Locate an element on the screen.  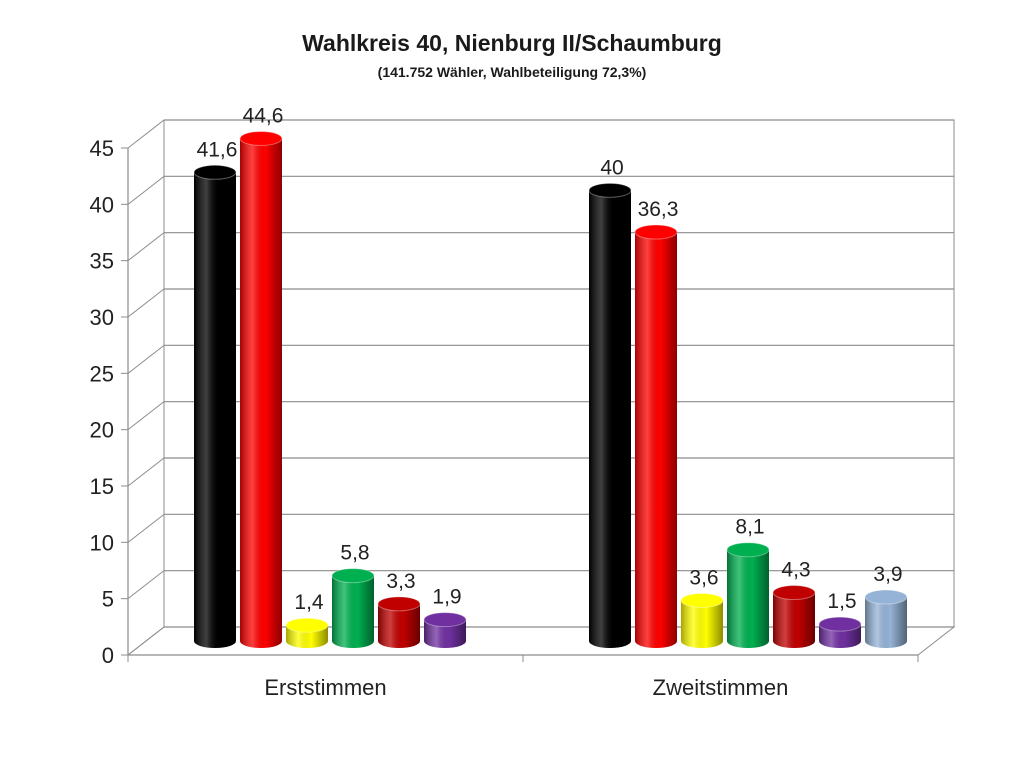
y-tick-label: 5 is located at coordinates (108, 599).